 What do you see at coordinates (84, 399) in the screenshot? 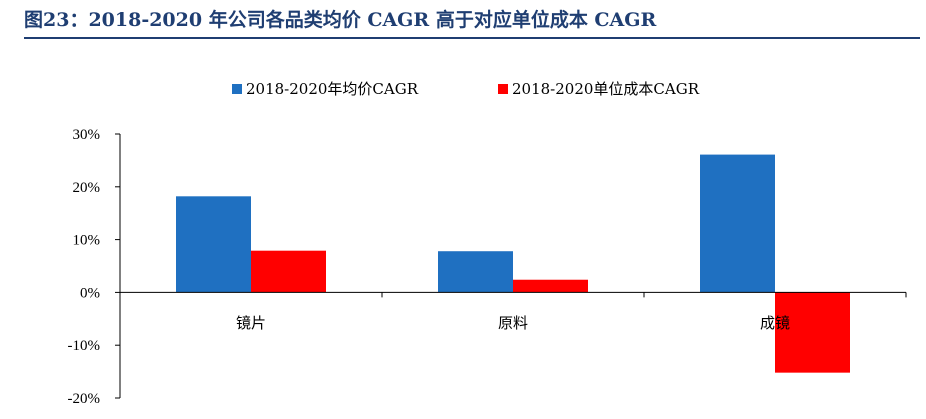
I see `y-tick-label: -20%` at bounding box center [84, 399].